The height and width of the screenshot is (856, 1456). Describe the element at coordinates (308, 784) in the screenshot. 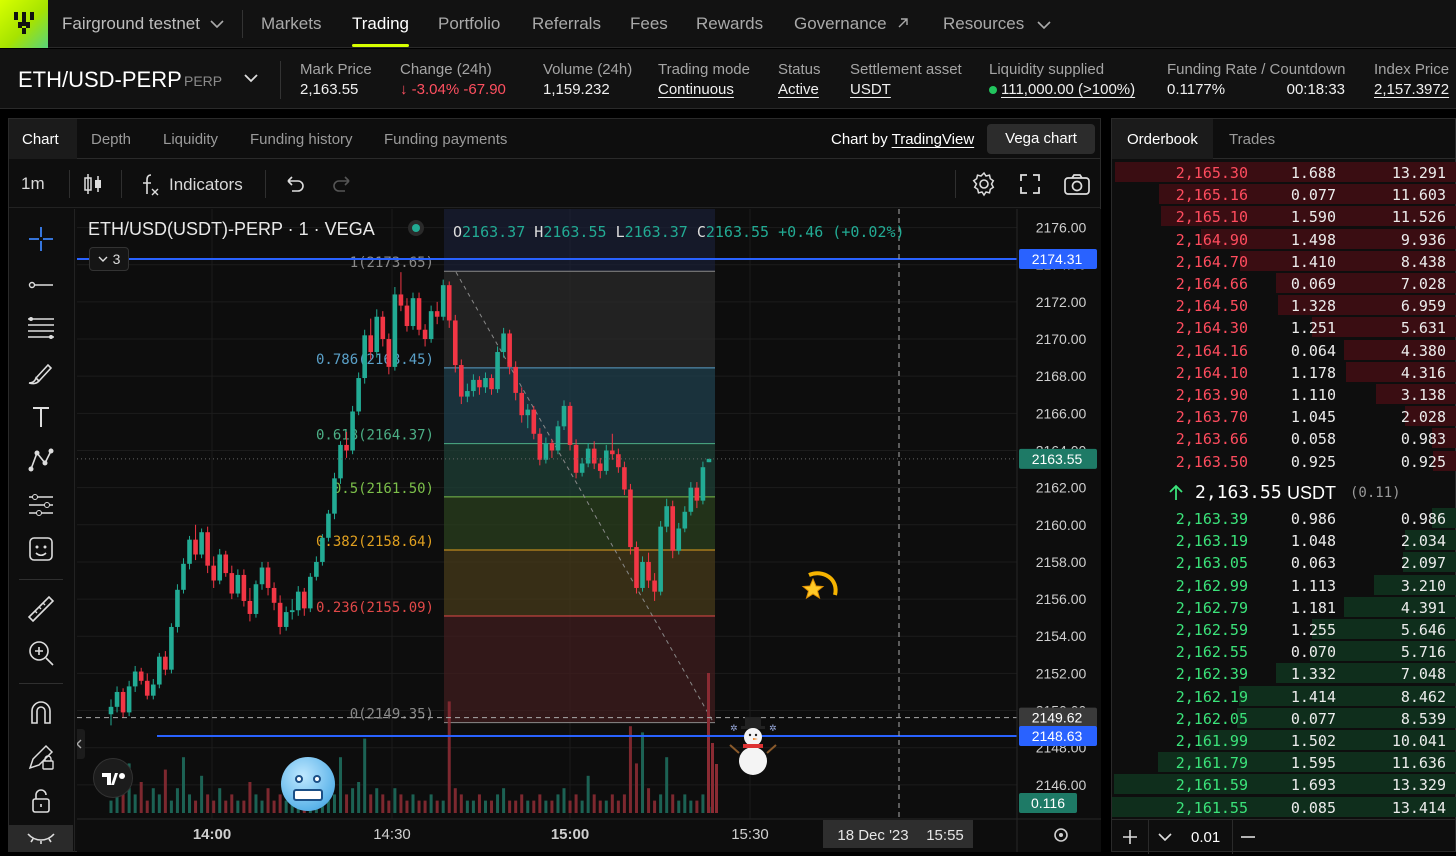

I see `freezing-face-sticker` at that location.